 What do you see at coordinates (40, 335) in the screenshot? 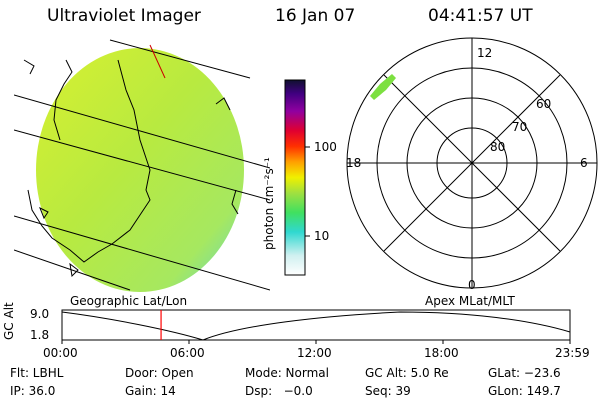
I see `timeline-ytick-bottom: 1.8` at bounding box center [40, 335].